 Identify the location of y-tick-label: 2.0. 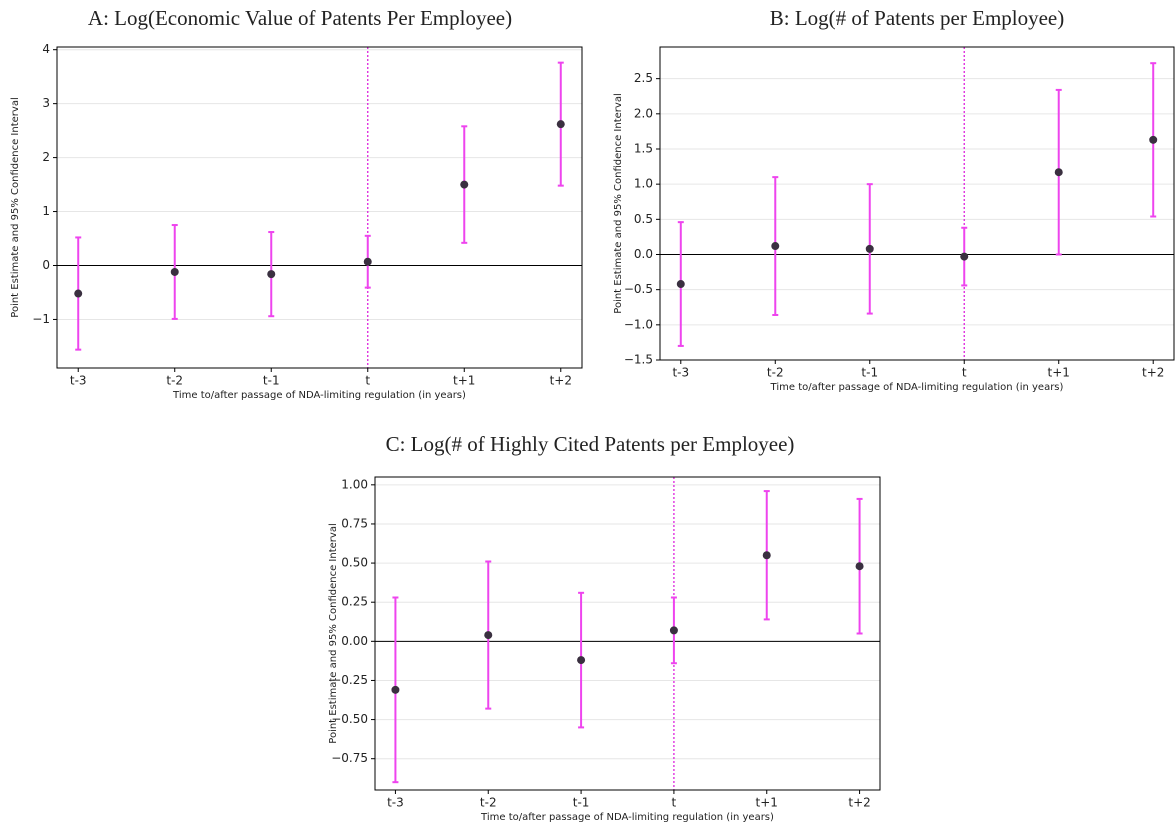
(643, 113).